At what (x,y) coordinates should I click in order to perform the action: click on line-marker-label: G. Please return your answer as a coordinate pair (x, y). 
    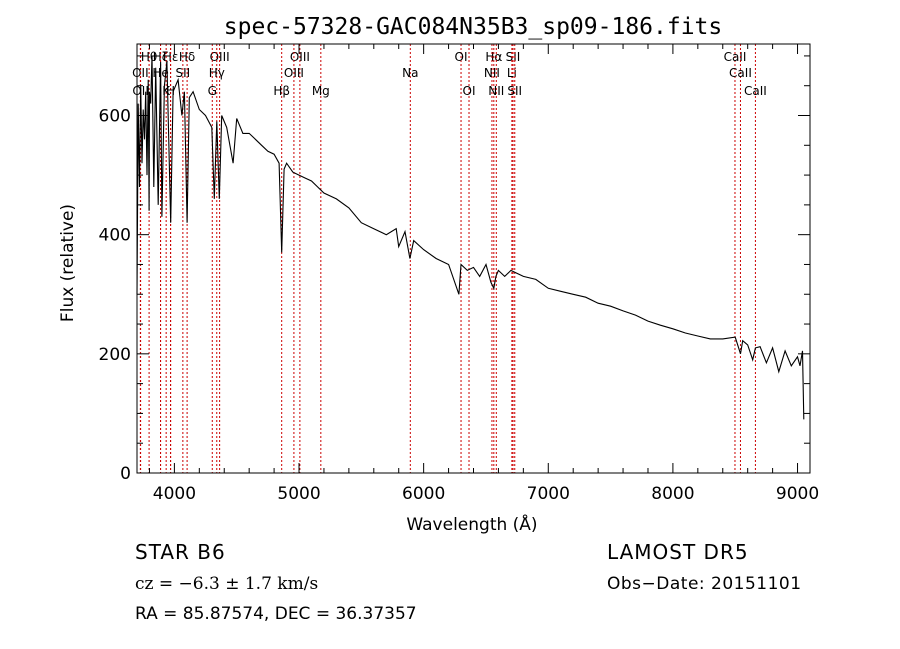
    Looking at the image, I should click on (212, 91).